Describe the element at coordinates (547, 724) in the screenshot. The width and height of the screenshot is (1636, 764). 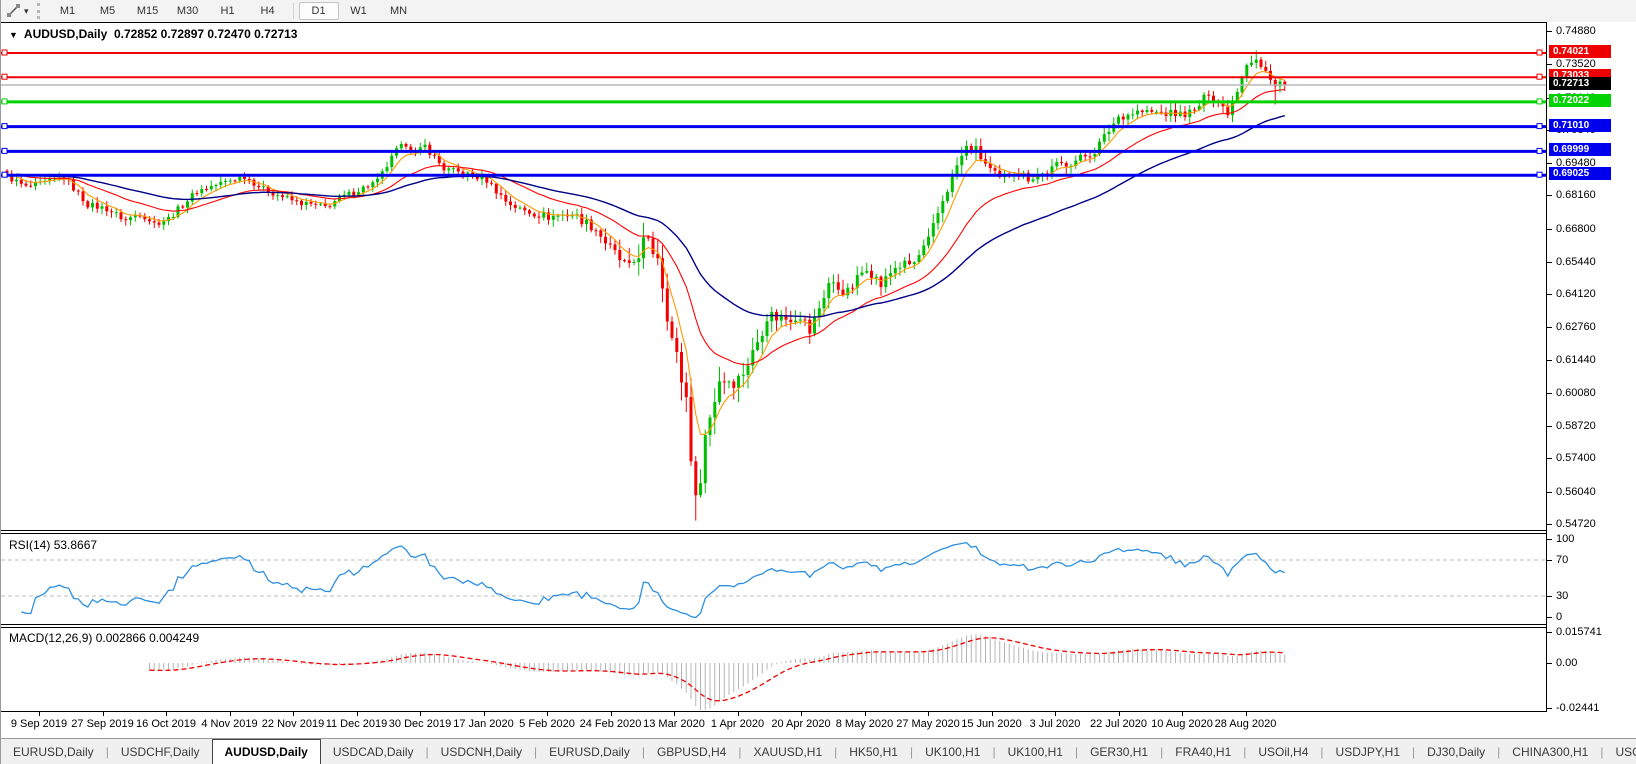
I see `date-label: 5 Feb 2020` at that location.